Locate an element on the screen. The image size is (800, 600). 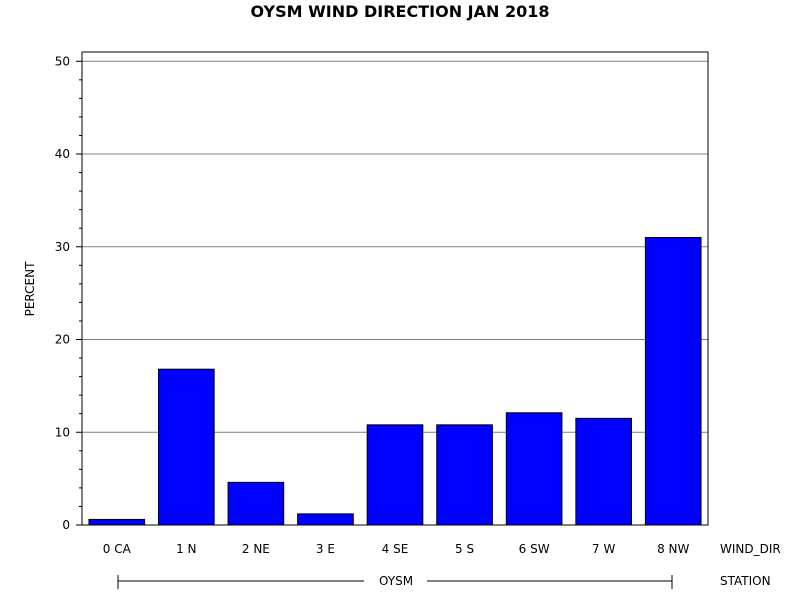
group-label: OYSM is located at coordinates (396, 581).